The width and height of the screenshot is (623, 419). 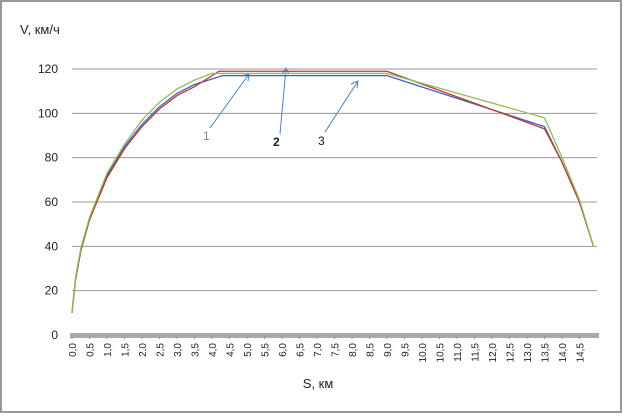 I want to click on x-tick-label: 12,5, so click(x=511, y=353).